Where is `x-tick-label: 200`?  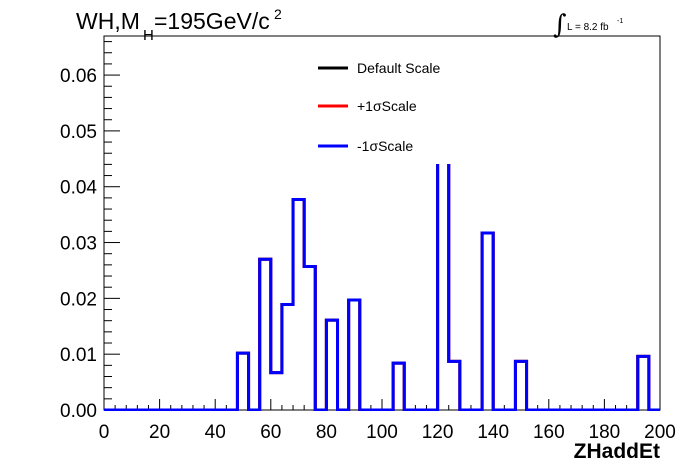 x-tick-label: 200 is located at coordinates (660, 432).